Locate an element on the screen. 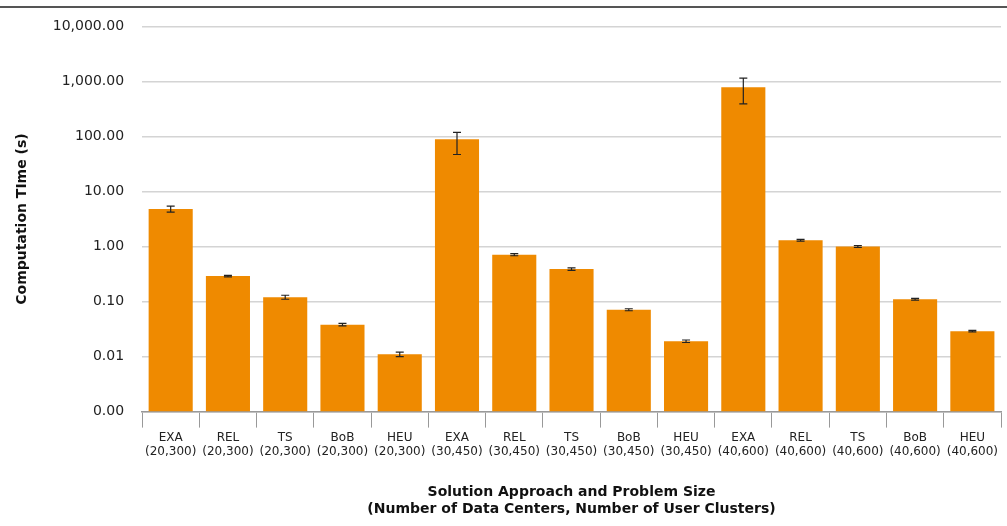 The width and height of the screenshot is (1007, 526). x-tick-label: TS (30,450) is located at coordinates (571, 444).